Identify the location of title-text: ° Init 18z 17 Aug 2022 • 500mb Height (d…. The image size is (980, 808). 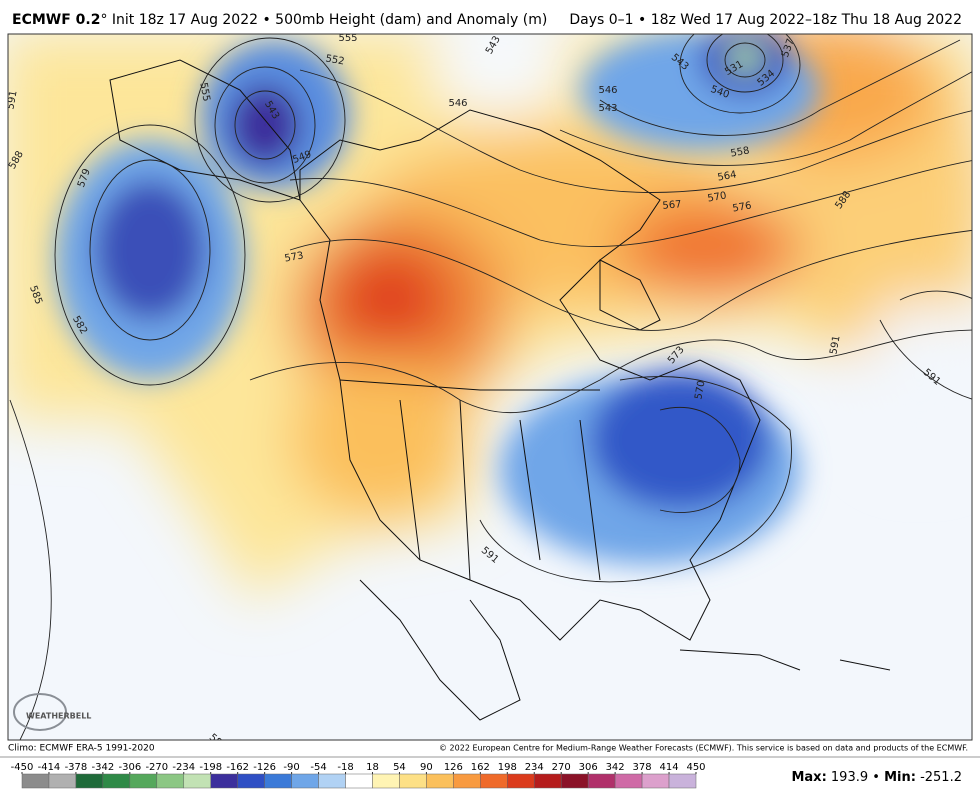
(323, 20).